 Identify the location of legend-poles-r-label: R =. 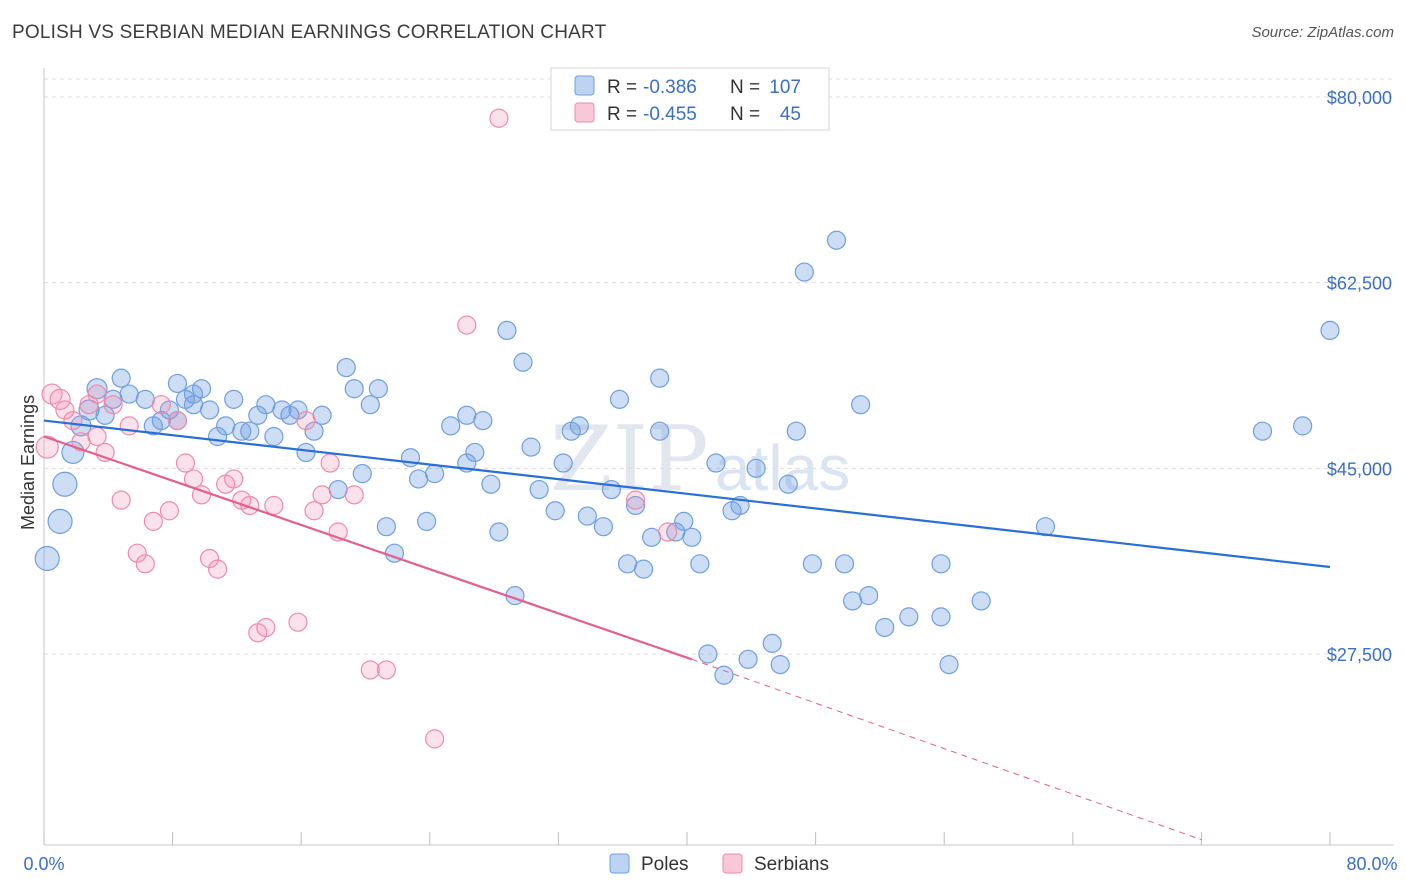
(622, 87).